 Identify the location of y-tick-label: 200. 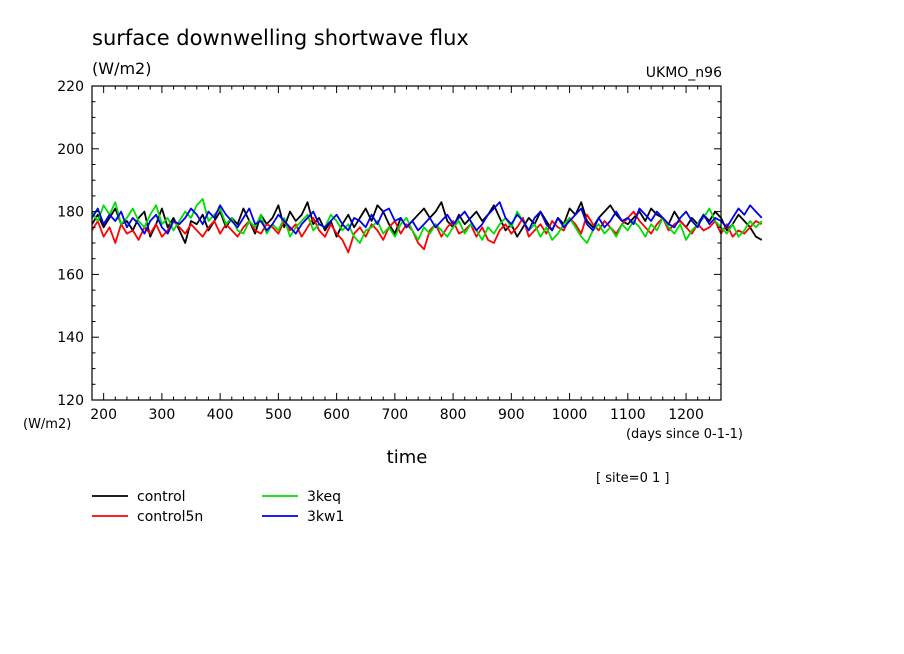
(70, 150).